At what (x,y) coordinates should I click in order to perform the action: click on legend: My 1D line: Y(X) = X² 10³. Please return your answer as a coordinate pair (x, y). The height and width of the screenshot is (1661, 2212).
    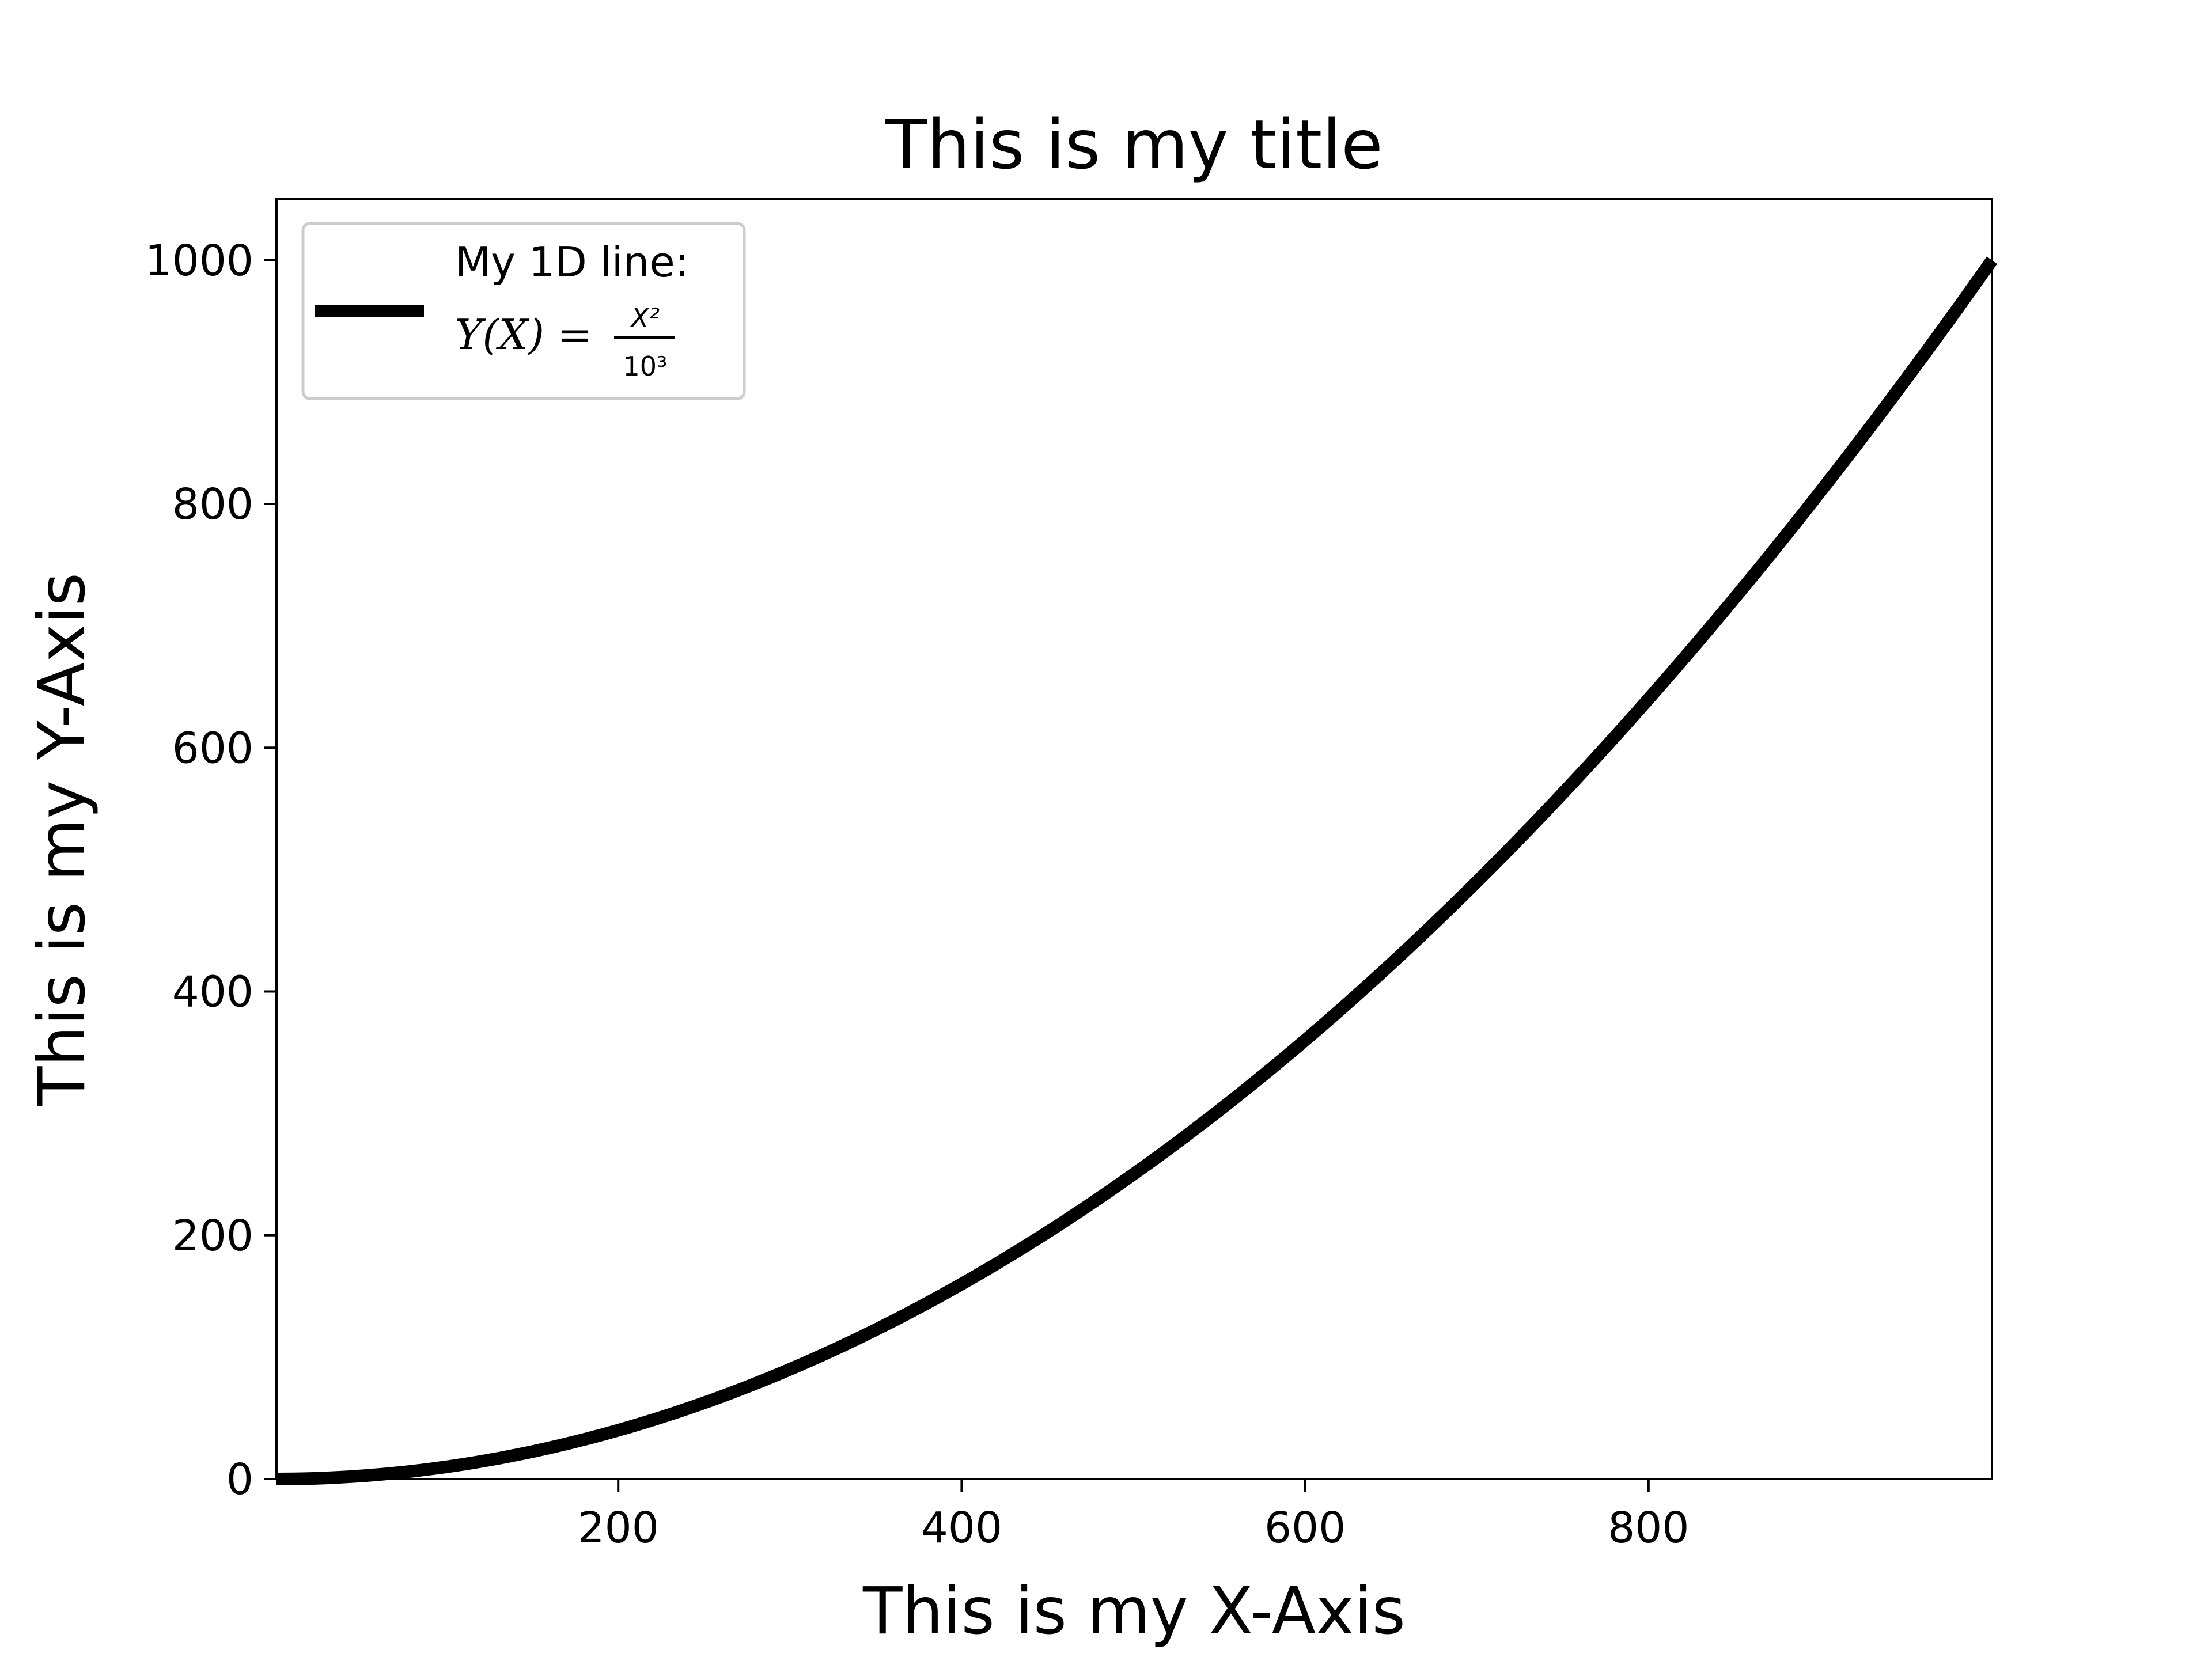
    Looking at the image, I should click on (523, 311).